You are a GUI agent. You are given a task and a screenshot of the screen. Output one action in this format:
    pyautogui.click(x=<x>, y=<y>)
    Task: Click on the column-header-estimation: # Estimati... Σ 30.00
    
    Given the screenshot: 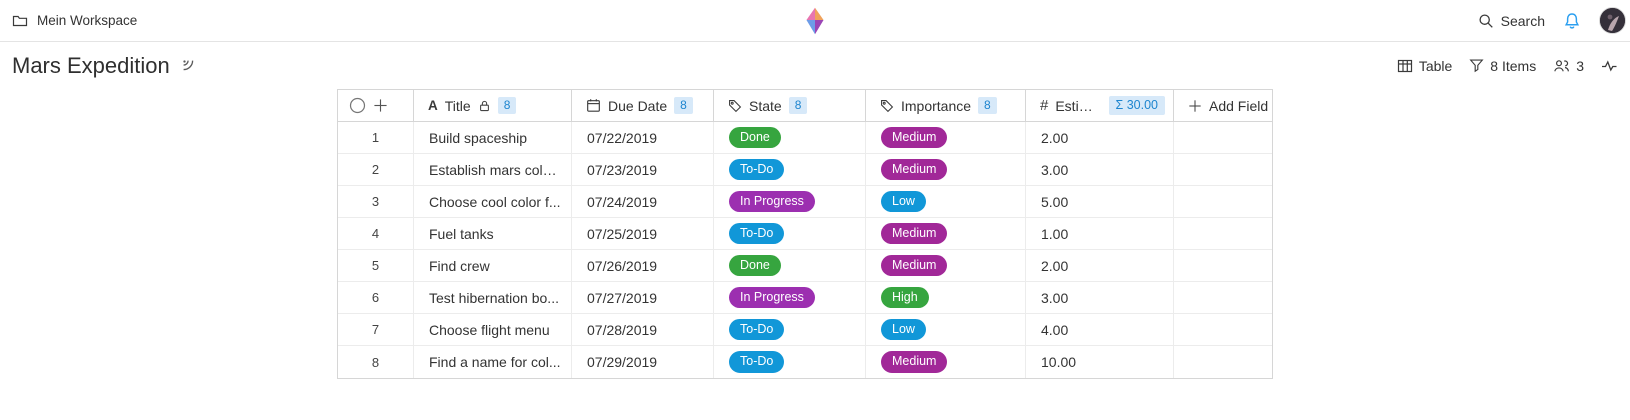 What is the action you would take?
    pyautogui.click(x=1100, y=105)
    